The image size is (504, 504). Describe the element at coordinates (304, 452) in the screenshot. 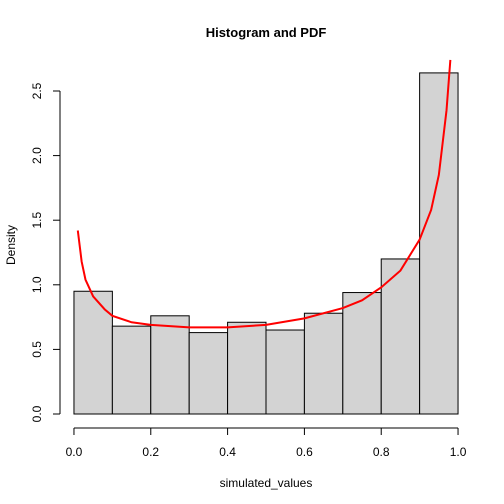

I see `x-tick-label: 0.6` at that location.